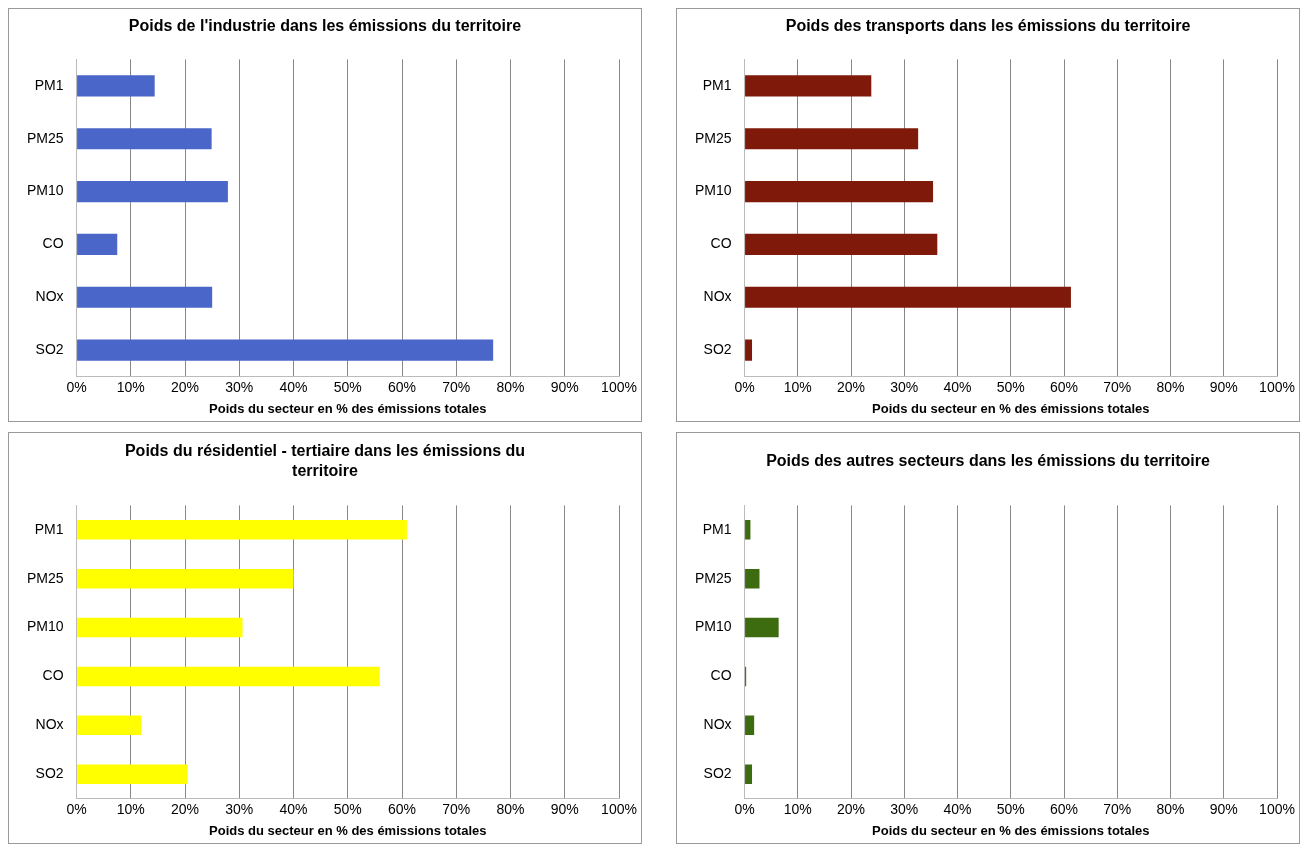 The image size is (1300, 845). Describe the element at coordinates (988, 461) in the screenshot. I see `chart-title: Poids des autres secteurs dans les émissions du territoire` at that location.